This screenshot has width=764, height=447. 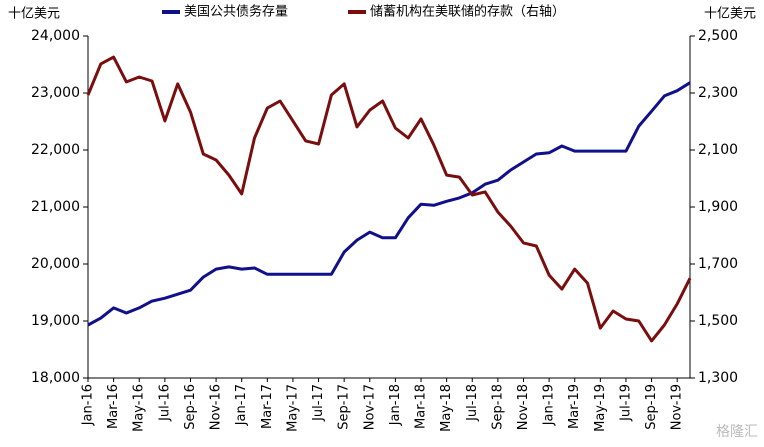 I want to click on legend-label: 储蓄机构在美联储的存款（右轴）, so click(x=467, y=12).